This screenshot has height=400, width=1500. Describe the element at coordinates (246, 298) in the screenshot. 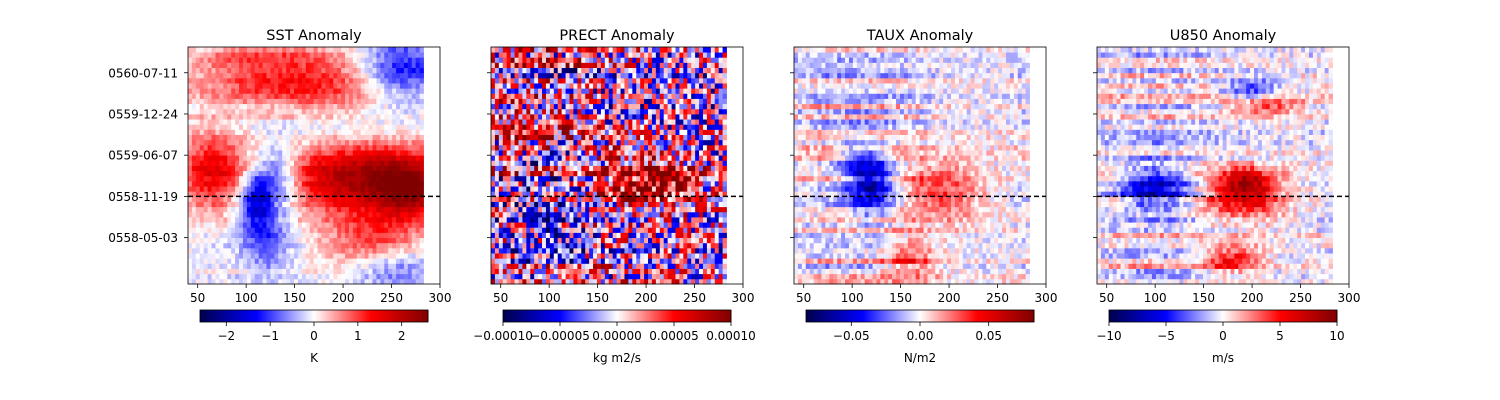

I see `x-tick-label: 100` at that location.